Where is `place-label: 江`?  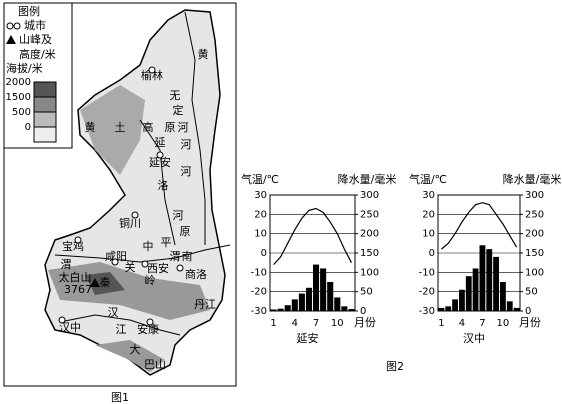 place-label: 江 is located at coordinates (121, 329).